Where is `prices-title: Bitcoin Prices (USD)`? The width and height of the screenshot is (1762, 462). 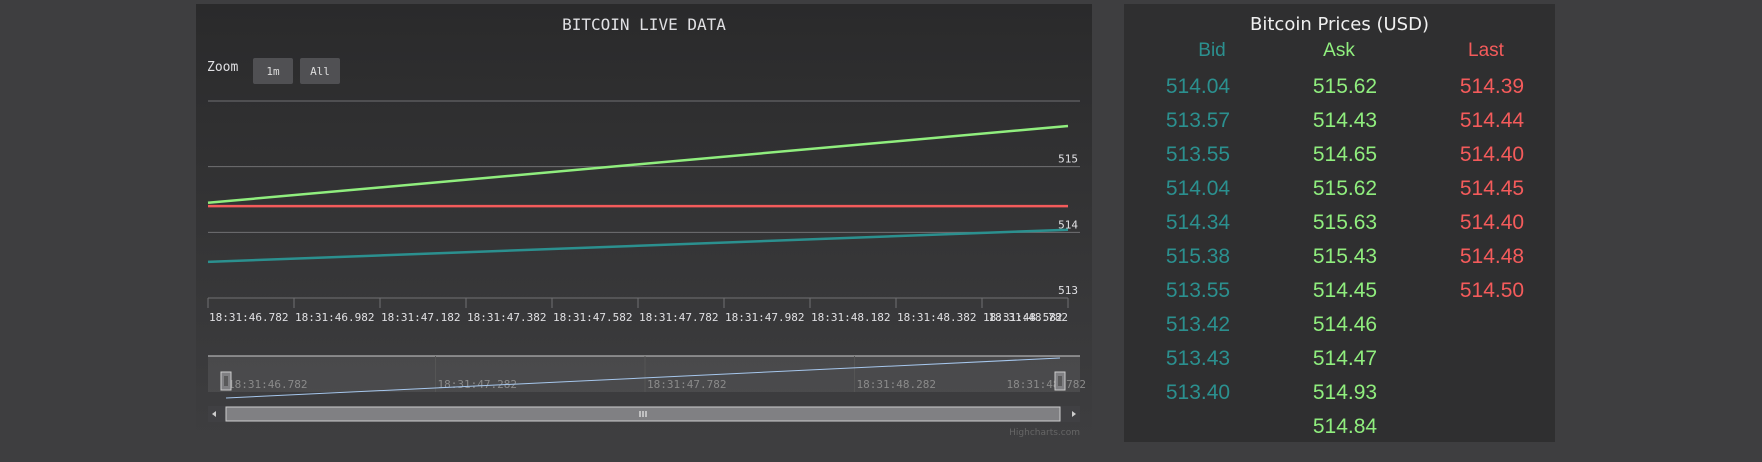
prices-title: Bitcoin Prices (USD) is located at coordinates (1339, 24).